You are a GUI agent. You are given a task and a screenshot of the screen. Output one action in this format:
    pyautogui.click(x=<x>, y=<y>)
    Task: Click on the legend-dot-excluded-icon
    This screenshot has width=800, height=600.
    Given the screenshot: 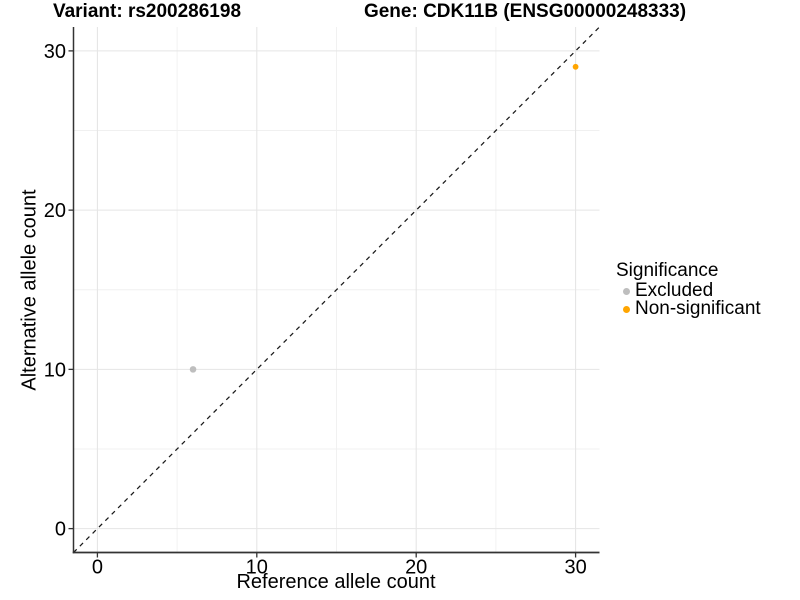 What is the action you would take?
    pyautogui.click(x=626, y=291)
    